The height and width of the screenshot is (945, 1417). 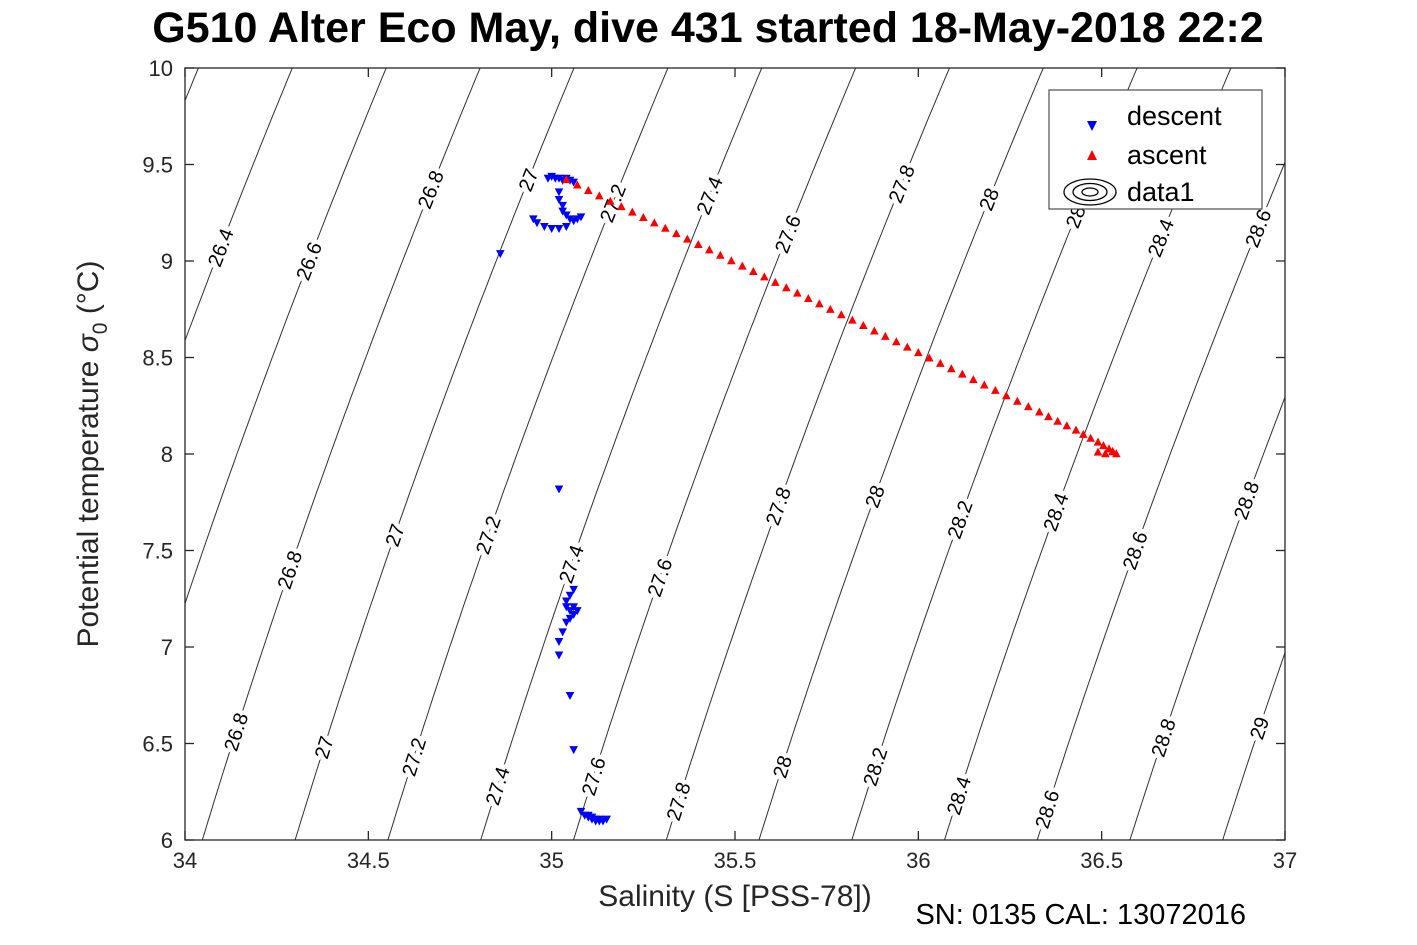 What do you see at coordinates (88, 342) in the screenshot?
I see `sigma-symbol: σ` at bounding box center [88, 342].